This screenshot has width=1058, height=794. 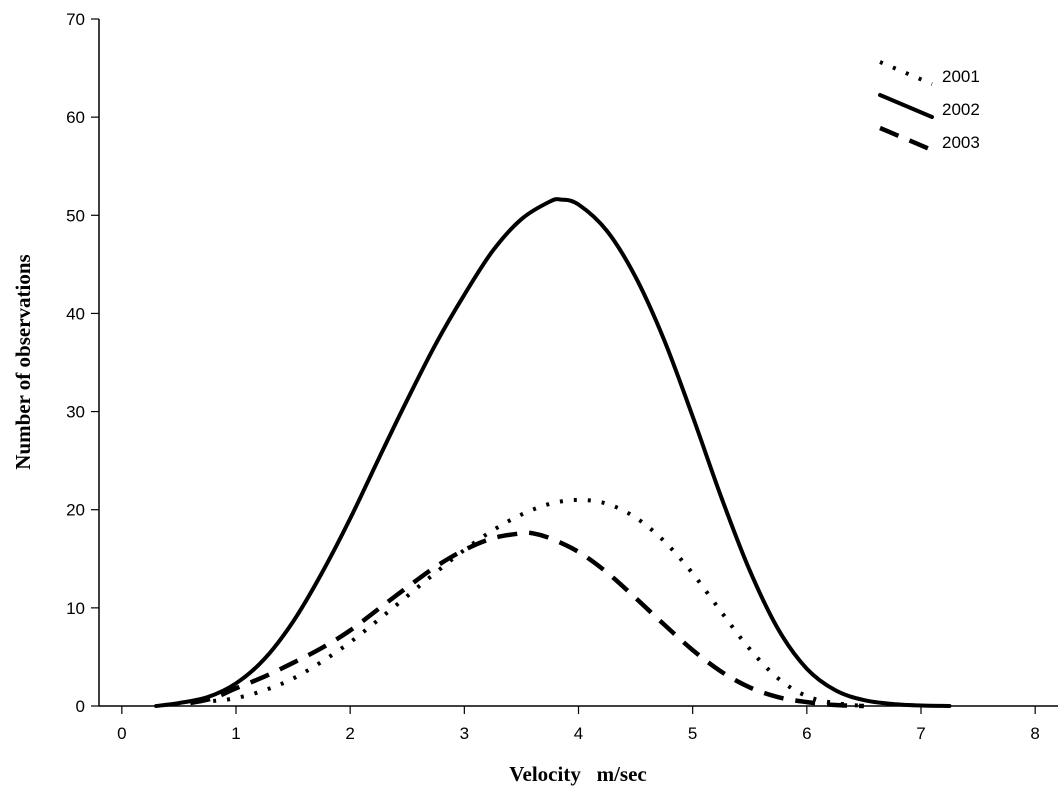 I want to click on legend-label-2003: 2003, so click(x=961, y=142).